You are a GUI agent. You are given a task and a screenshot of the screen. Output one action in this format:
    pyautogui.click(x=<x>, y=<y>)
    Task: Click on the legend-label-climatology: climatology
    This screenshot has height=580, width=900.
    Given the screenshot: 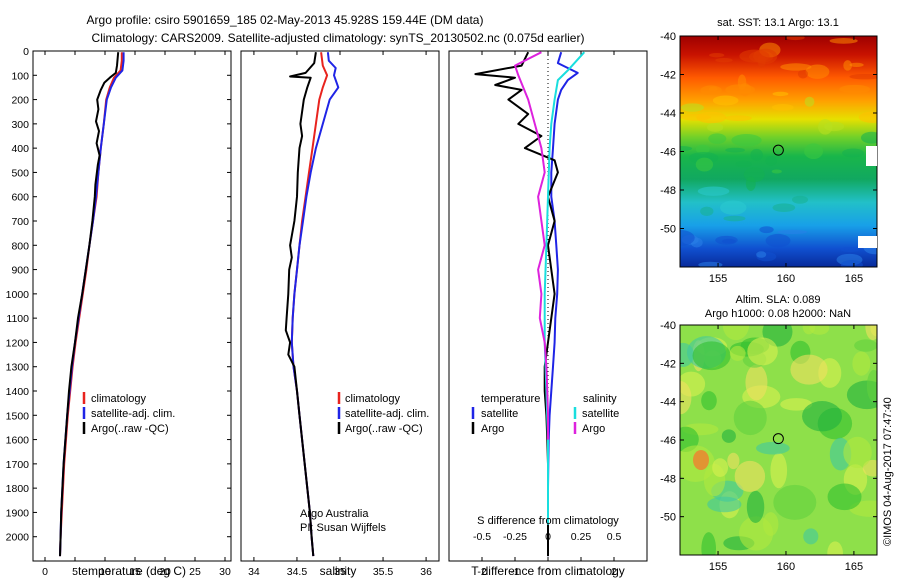 What is the action you would take?
    pyautogui.click(x=373, y=399)
    